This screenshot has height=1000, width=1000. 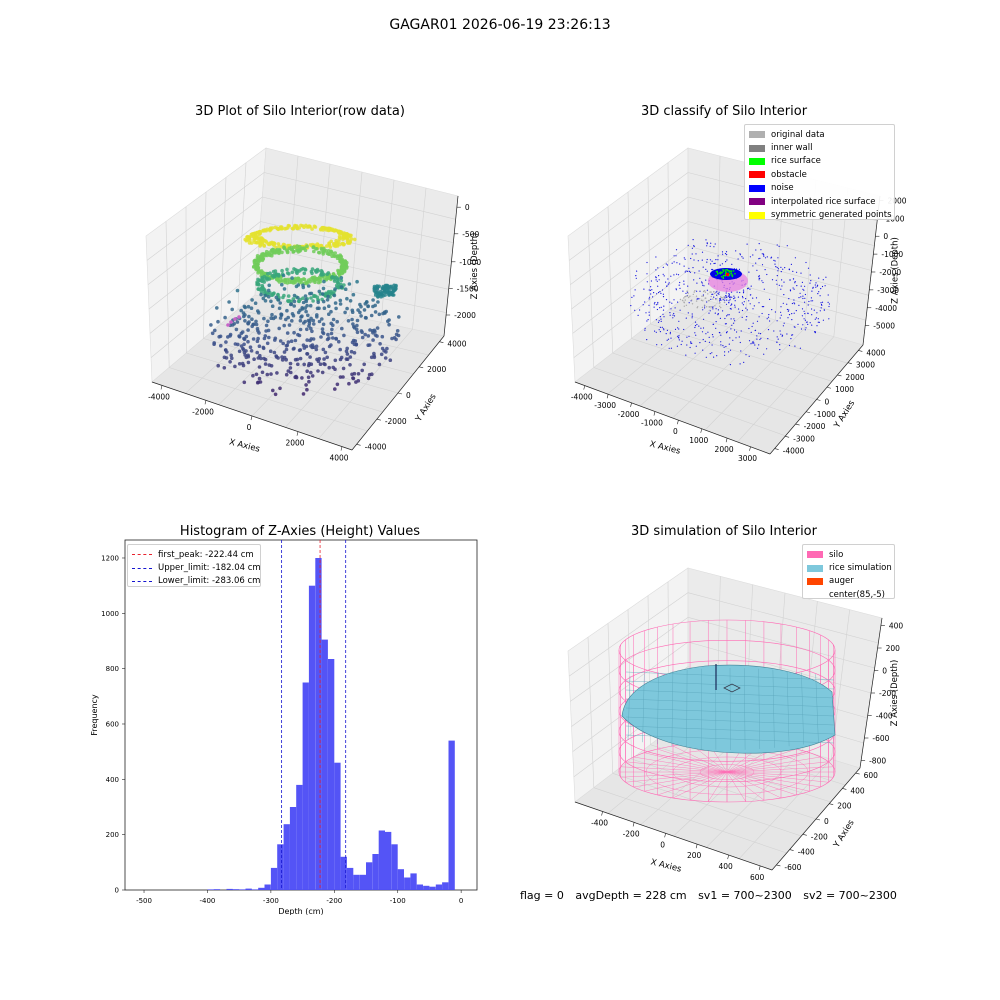 What do you see at coordinates (652, 423) in the screenshot?
I see `x-tick-label: -1000` at bounding box center [652, 423].